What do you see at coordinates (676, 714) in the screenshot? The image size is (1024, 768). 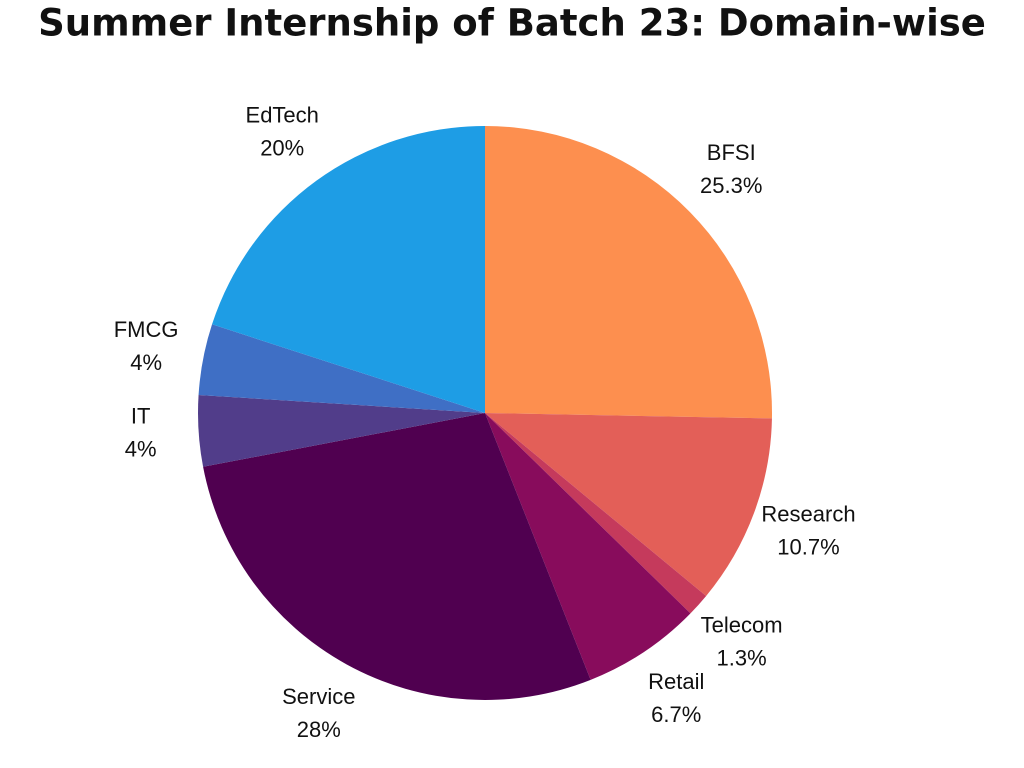 I see `value-label: 6.7%` at bounding box center [676, 714].